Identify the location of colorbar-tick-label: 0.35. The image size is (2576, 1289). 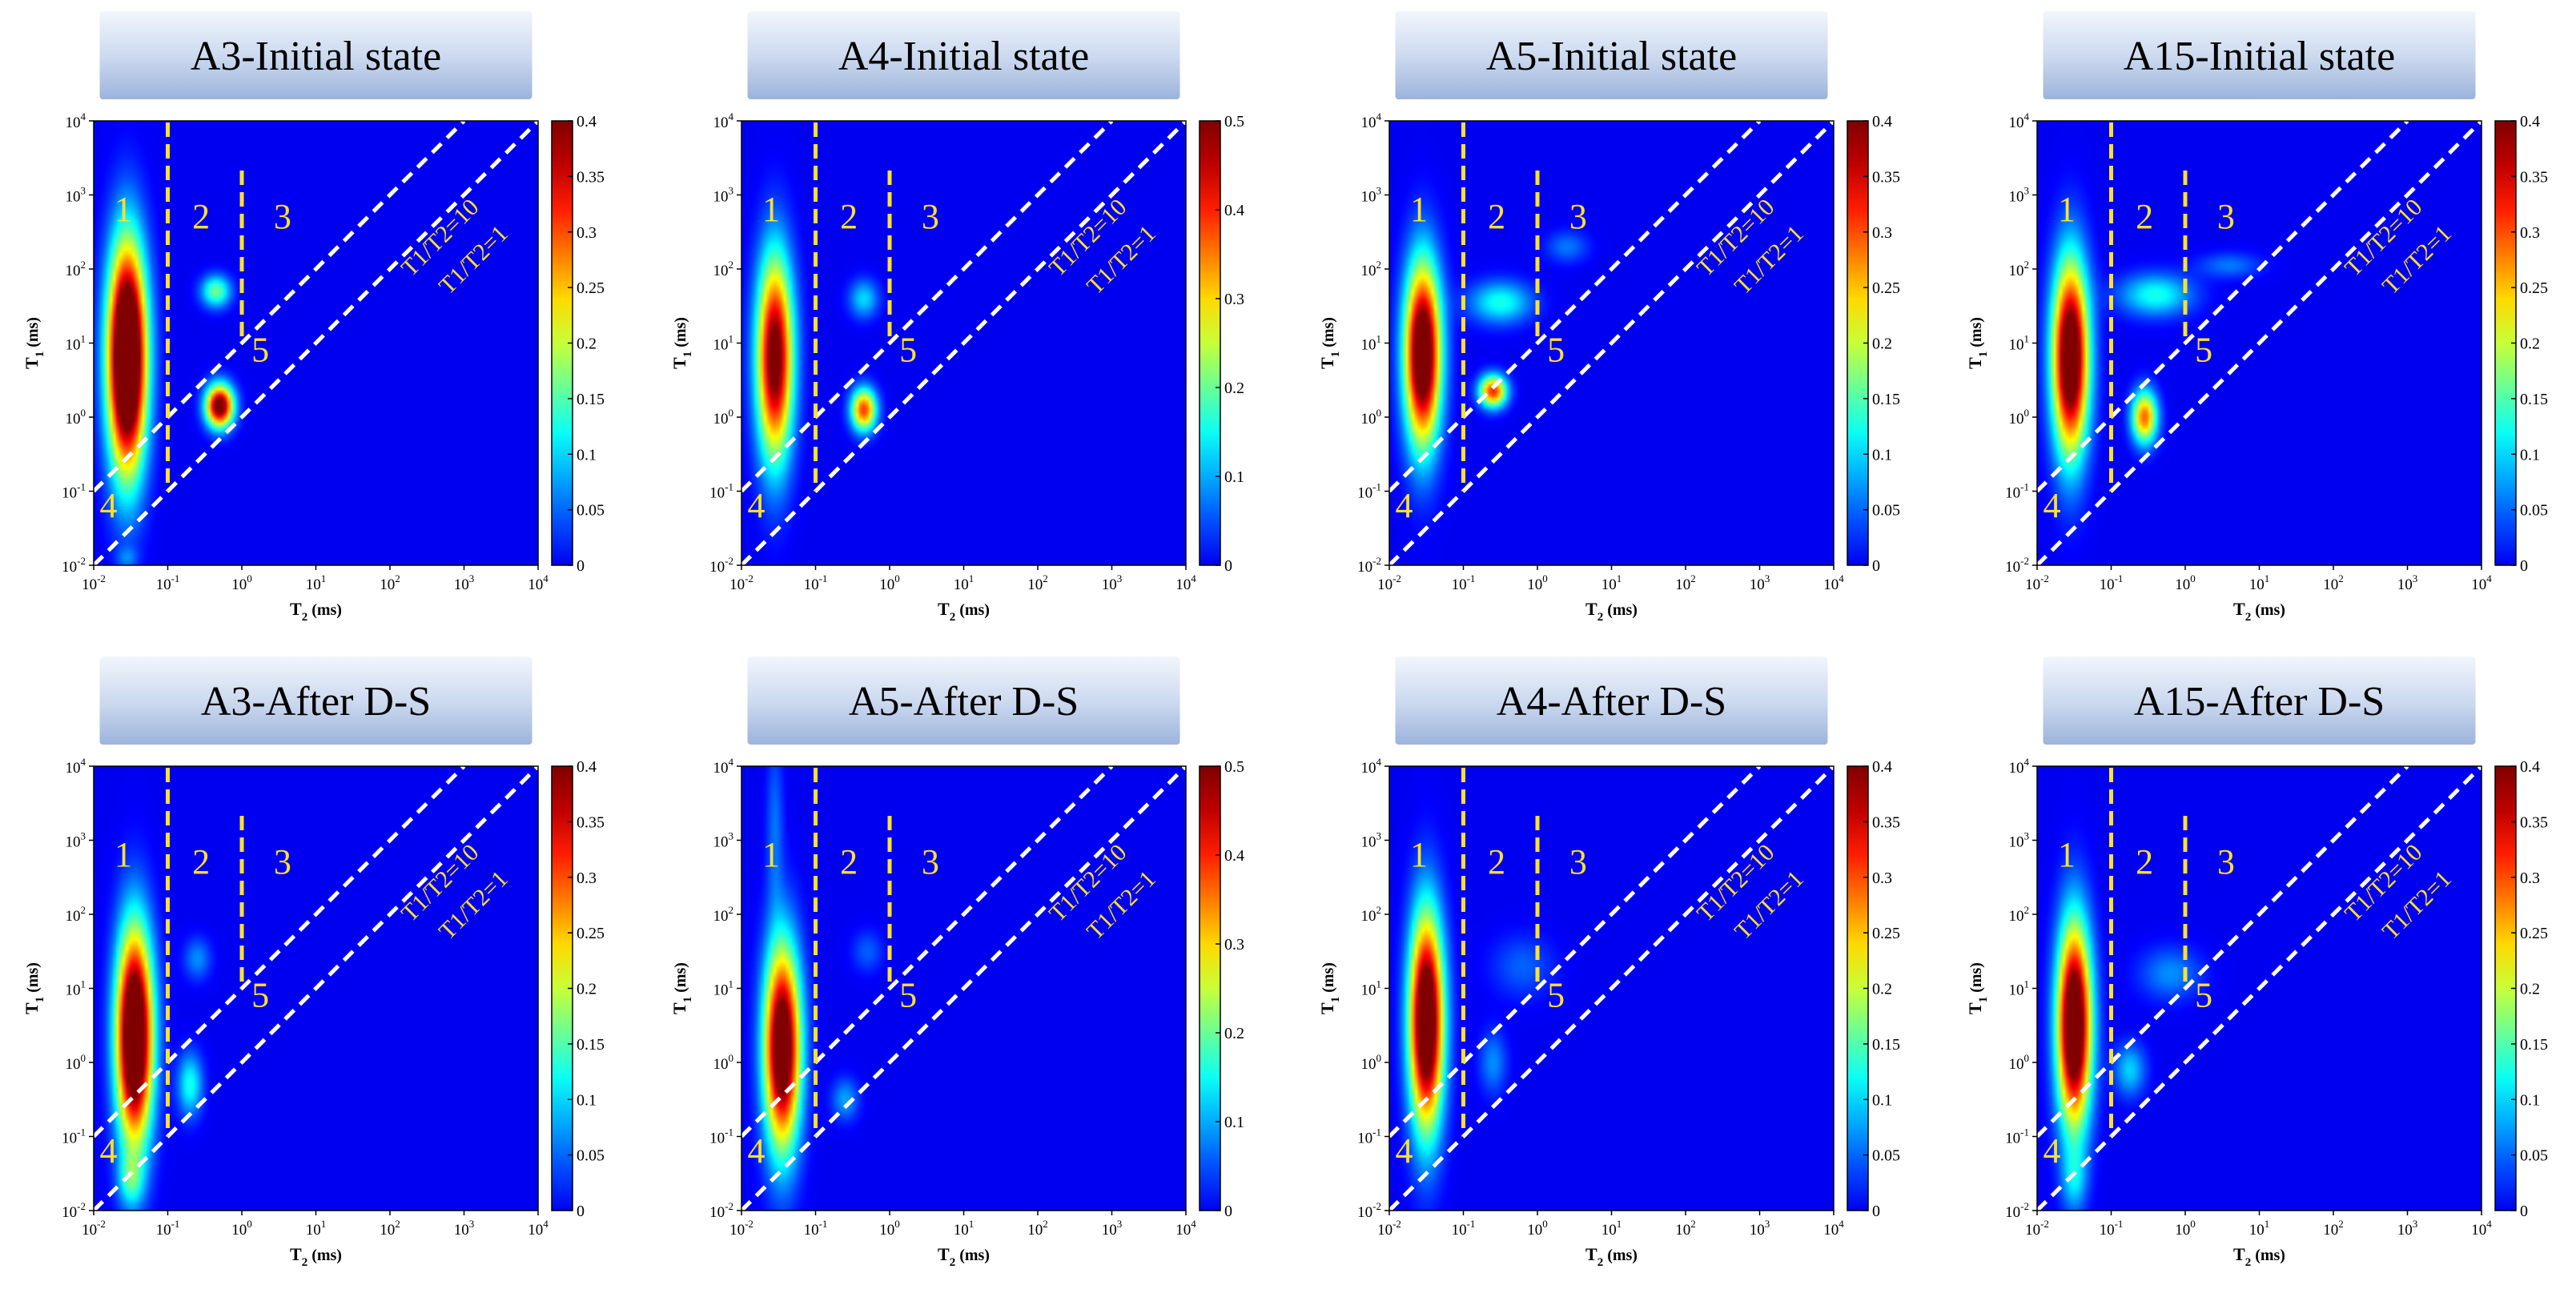
(1886, 822).